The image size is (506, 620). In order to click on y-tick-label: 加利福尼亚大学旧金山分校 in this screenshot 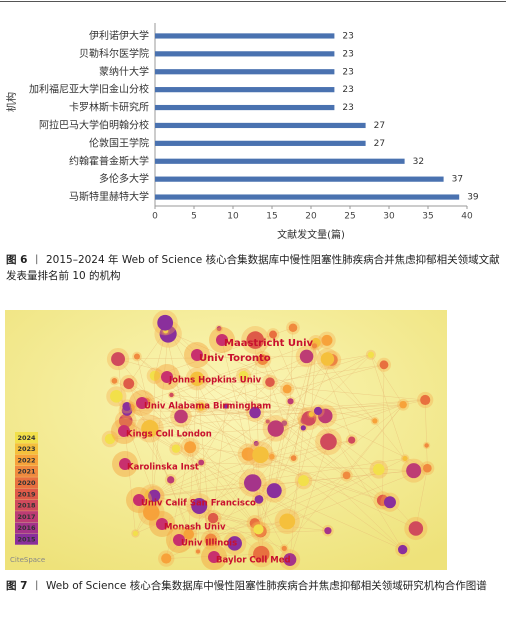, I will do `click(89, 89)`.